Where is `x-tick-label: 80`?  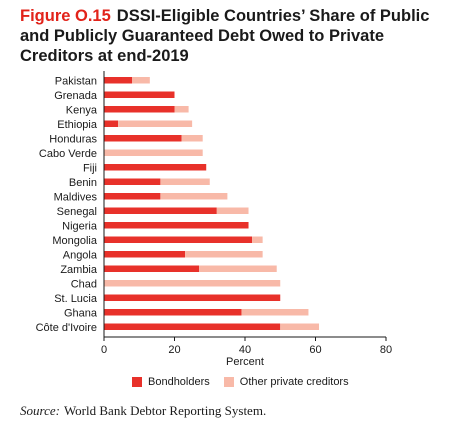
x-tick-label: 80 is located at coordinates (386, 350).